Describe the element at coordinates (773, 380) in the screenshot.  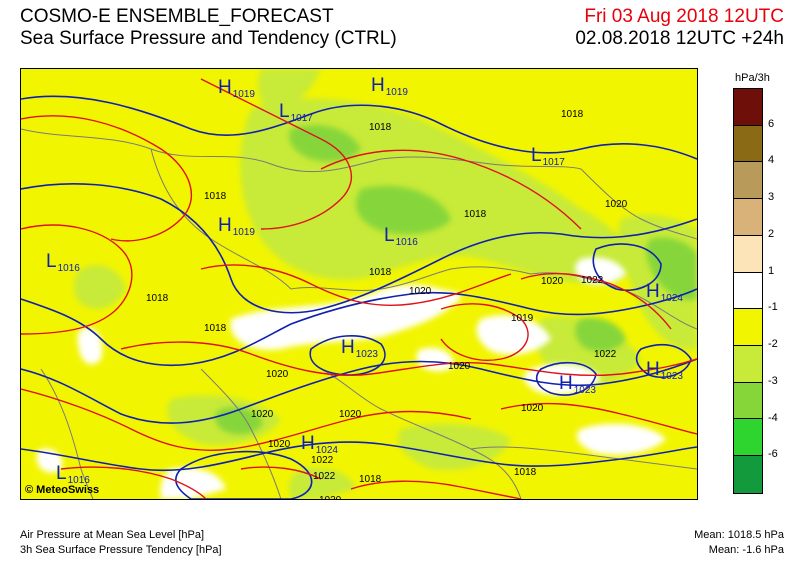
I see `colorbar-tick-label: -3` at that location.